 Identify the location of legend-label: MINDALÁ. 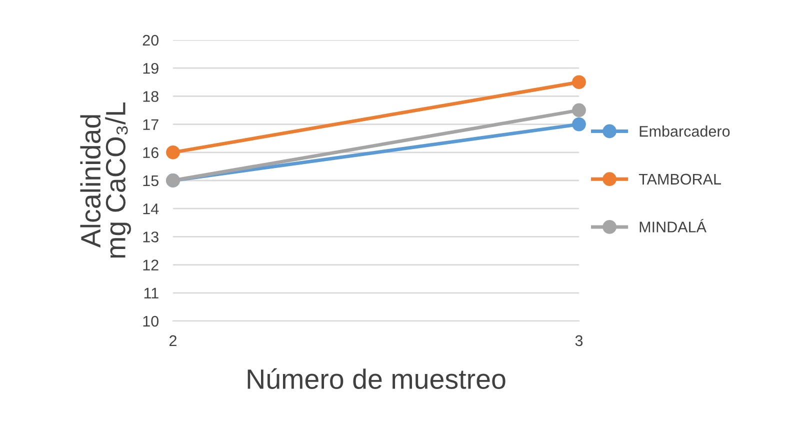
(673, 225).